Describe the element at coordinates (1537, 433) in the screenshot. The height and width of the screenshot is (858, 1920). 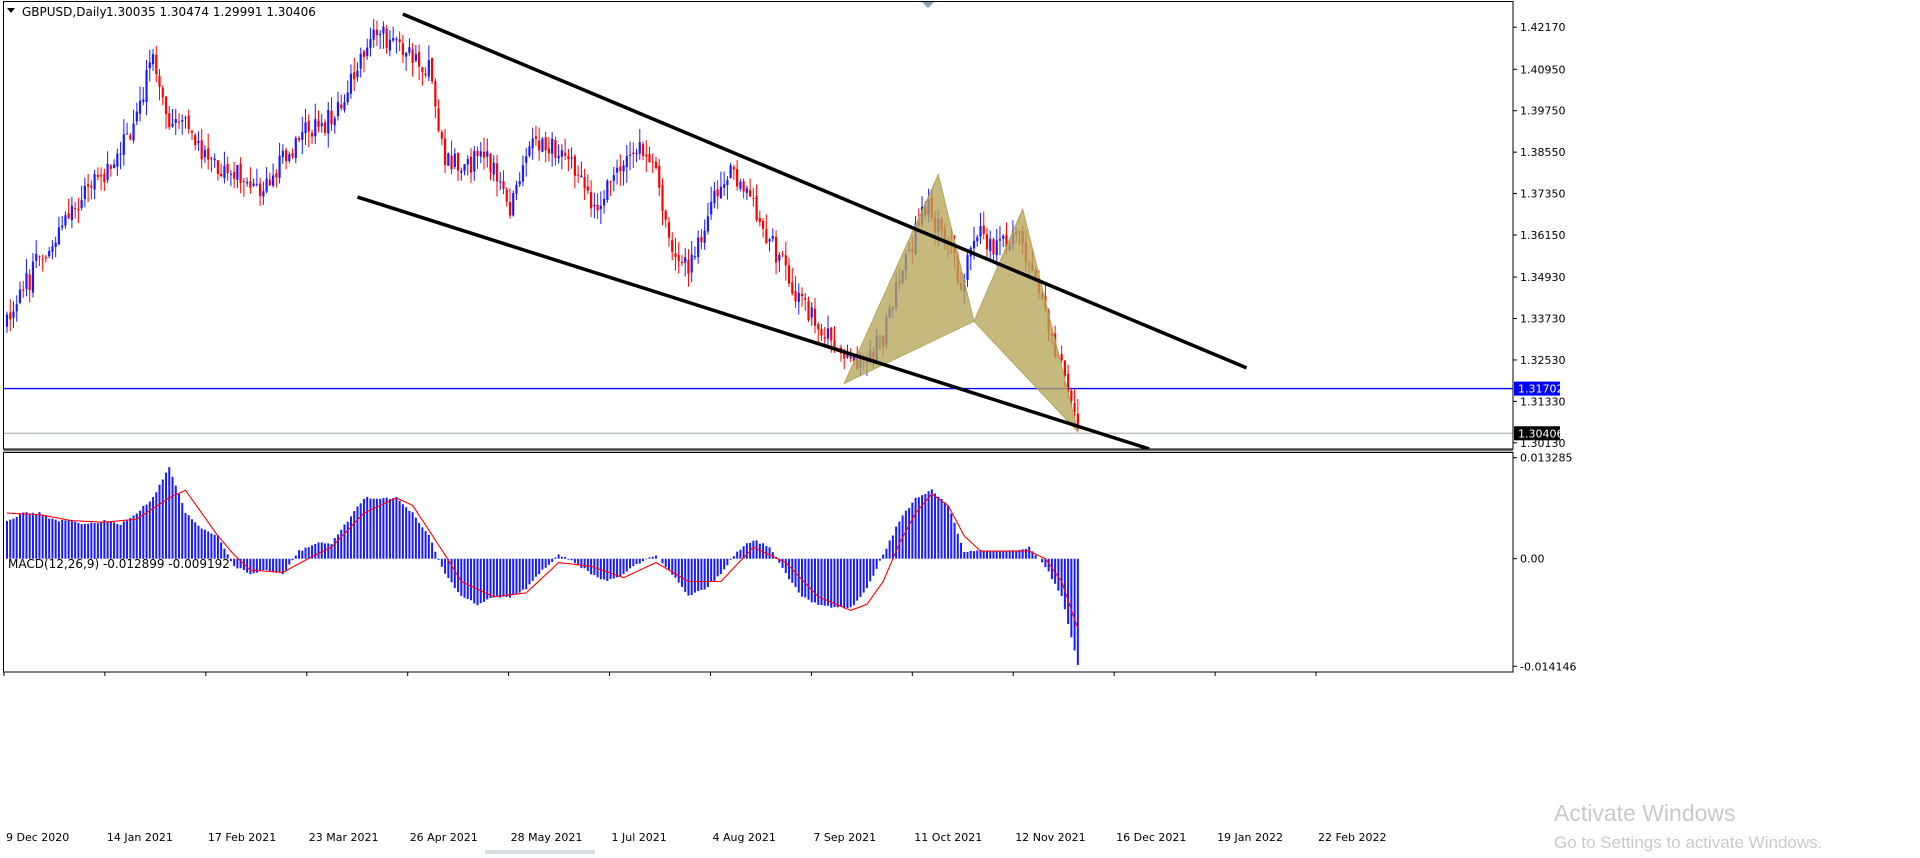
I see `last-price-tag` at that location.